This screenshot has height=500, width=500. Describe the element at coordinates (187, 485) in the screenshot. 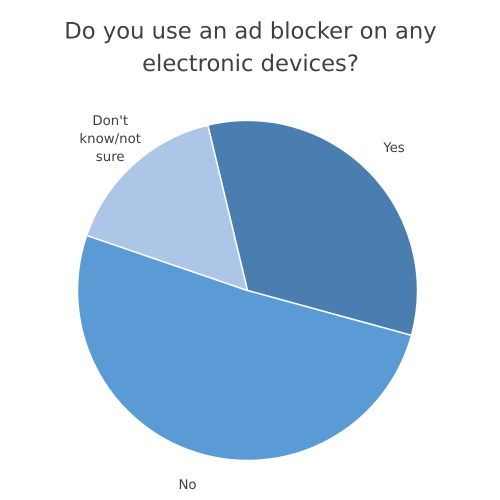

I see `slice-label: No` at that location.